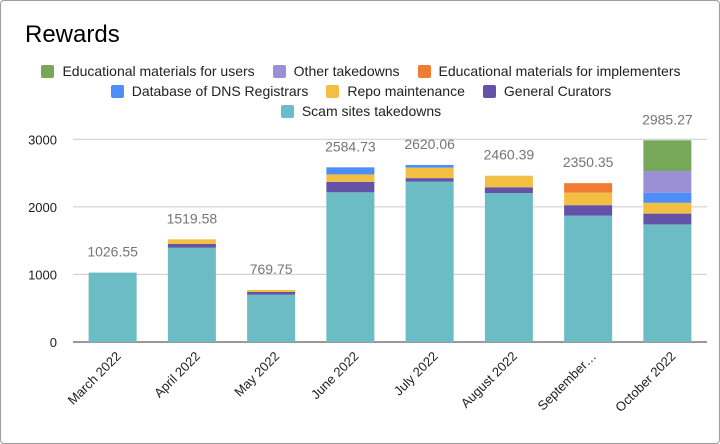 The image size is (720, 444). What do you see at coordinates (335, 376) in the screenshot?
I see `x-tick-label: June 2022` at bounding box center [335, 376].